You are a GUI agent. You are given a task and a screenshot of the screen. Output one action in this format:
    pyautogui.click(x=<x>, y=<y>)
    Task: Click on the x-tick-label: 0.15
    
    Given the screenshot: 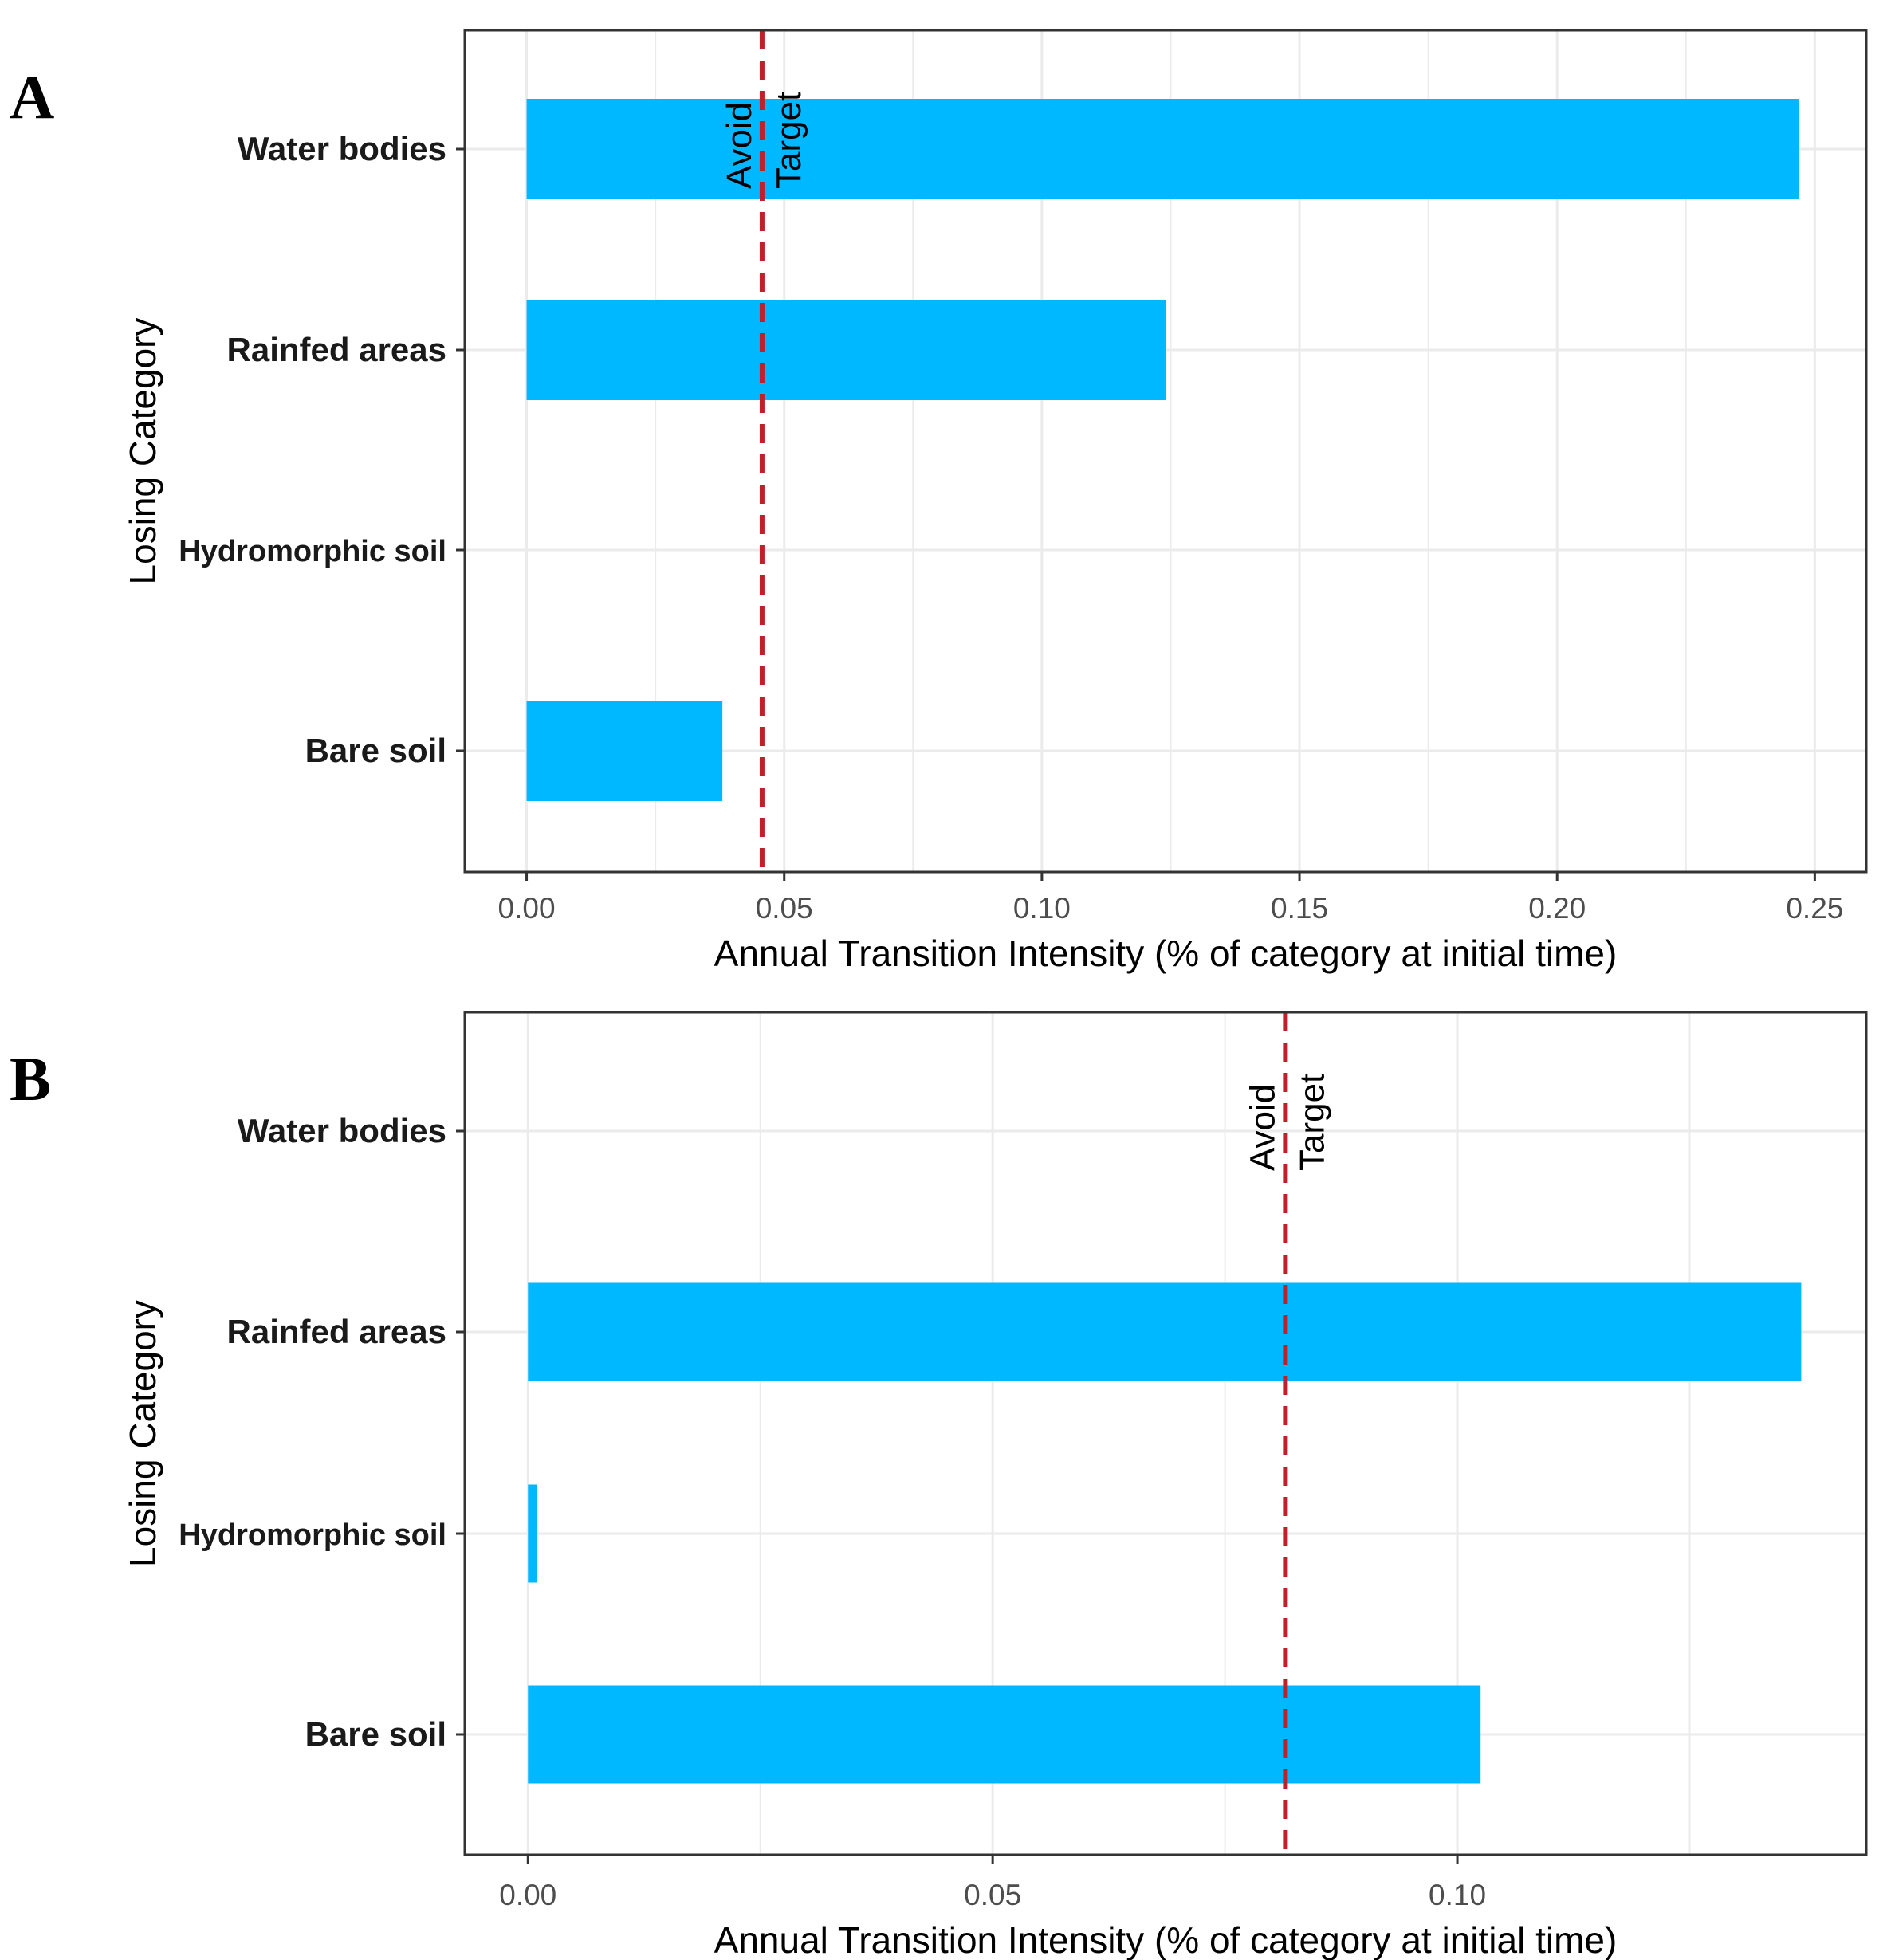 What is the action you would take?
    pyautogui.click(x=1299, y=908)
    